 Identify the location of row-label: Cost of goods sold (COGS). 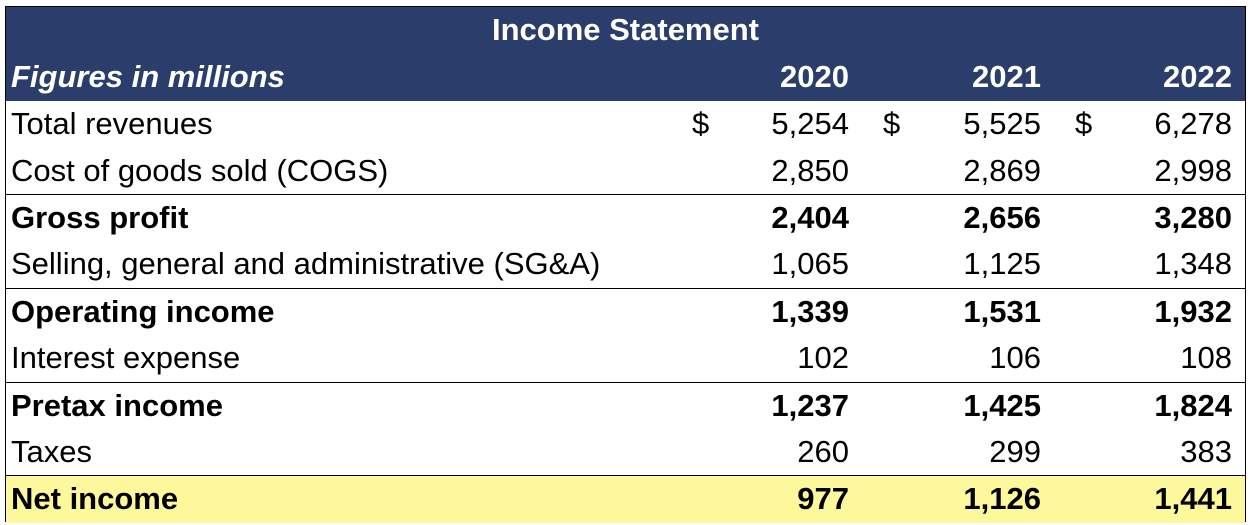
(200, 170).